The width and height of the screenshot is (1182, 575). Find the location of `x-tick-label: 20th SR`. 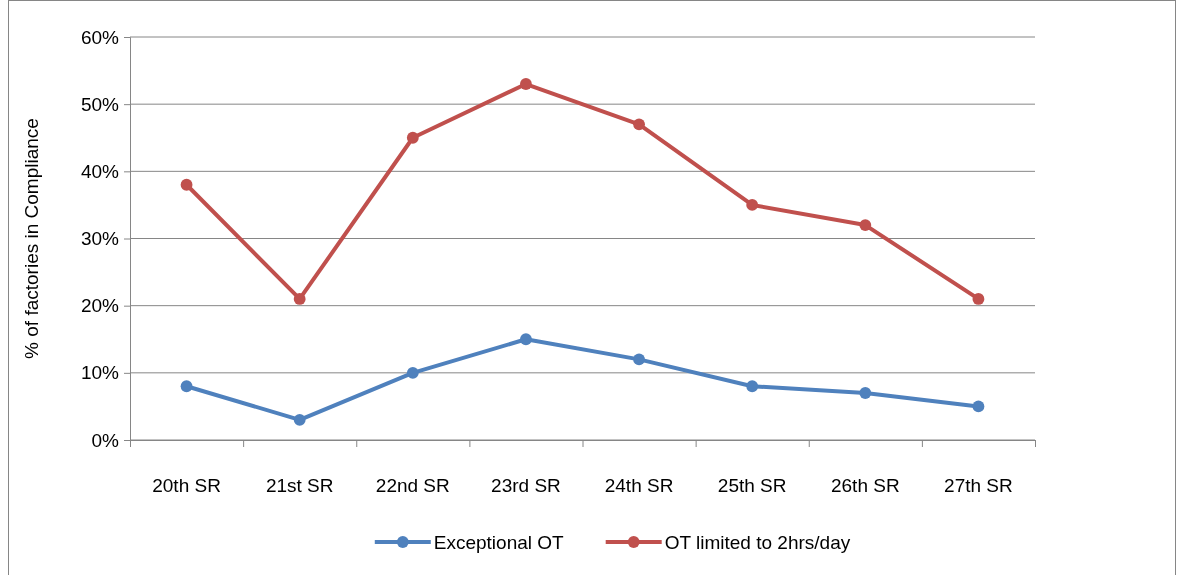

x-tick-label: 20th SR is located at coordinates (186, 485).